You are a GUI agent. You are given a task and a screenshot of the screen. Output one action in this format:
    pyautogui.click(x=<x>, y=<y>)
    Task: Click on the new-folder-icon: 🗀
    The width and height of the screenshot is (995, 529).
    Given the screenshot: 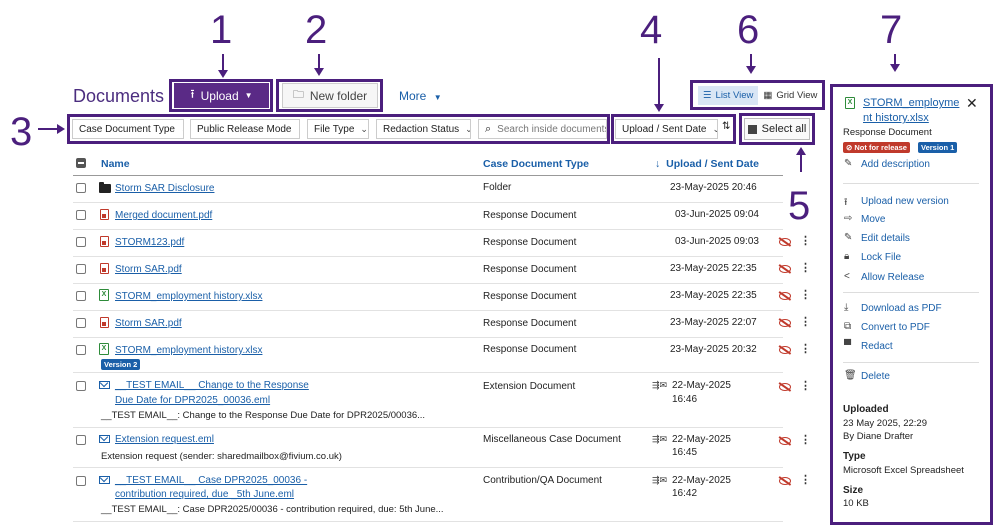 What is the action you would take?
    pyautogui.click(x=298, y=95)
    